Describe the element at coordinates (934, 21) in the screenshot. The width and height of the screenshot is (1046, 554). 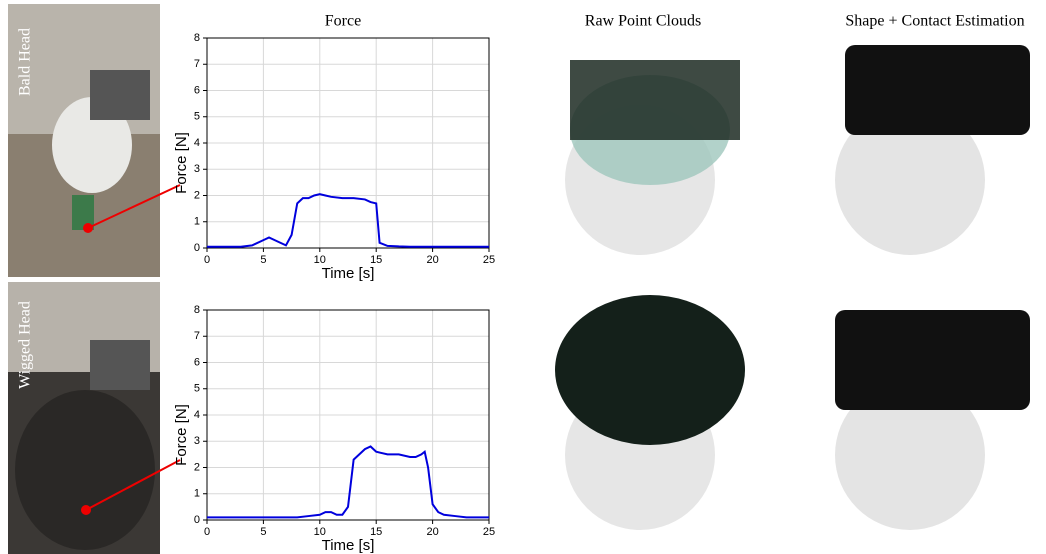
I see `column-title: Shape + Contact Estimation` at that location.